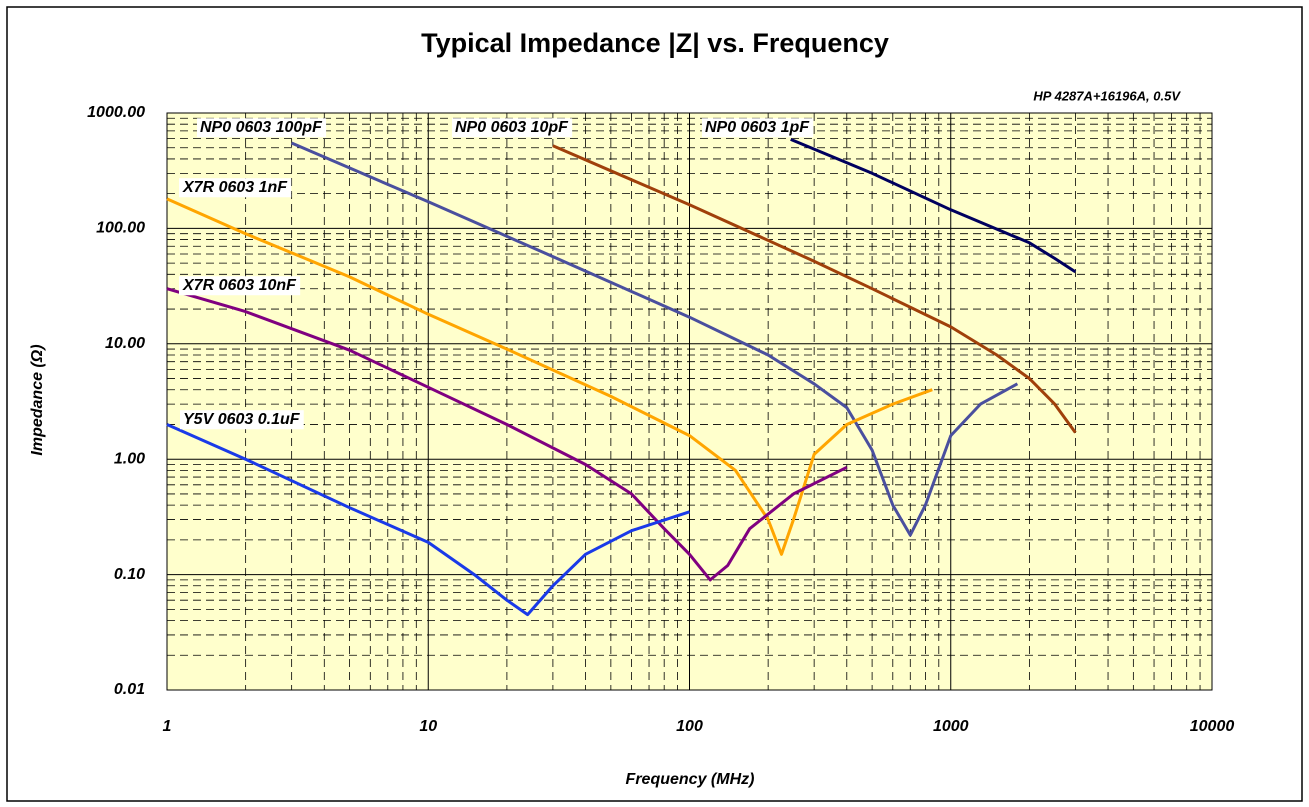 The image size is (1309, 807). What do you see at coordinates (655, 43) in the screenshot?
I see `chart-title: Typical Impedance |Z| vs. Frequency` at bounding box center [655, 43].